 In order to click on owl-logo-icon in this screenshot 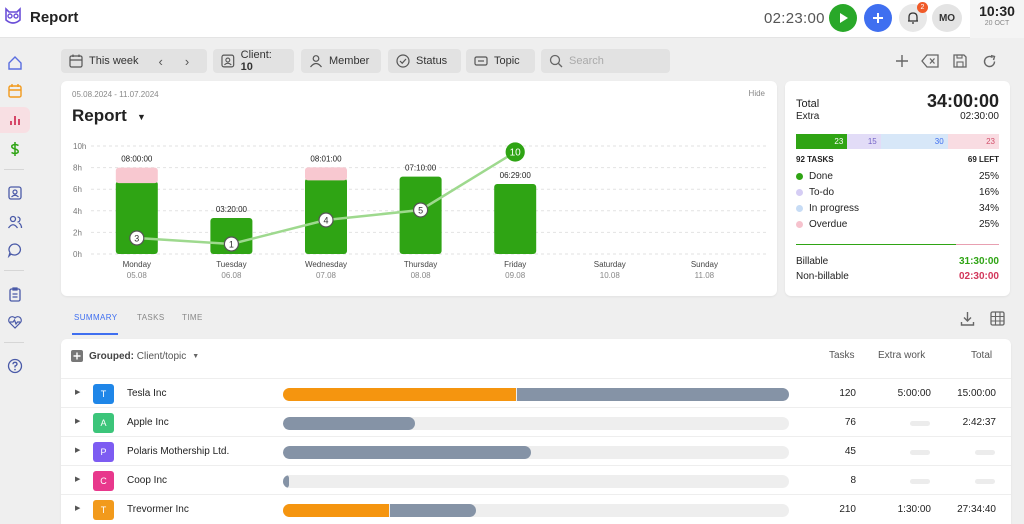, I will do `click(13, 15)`.